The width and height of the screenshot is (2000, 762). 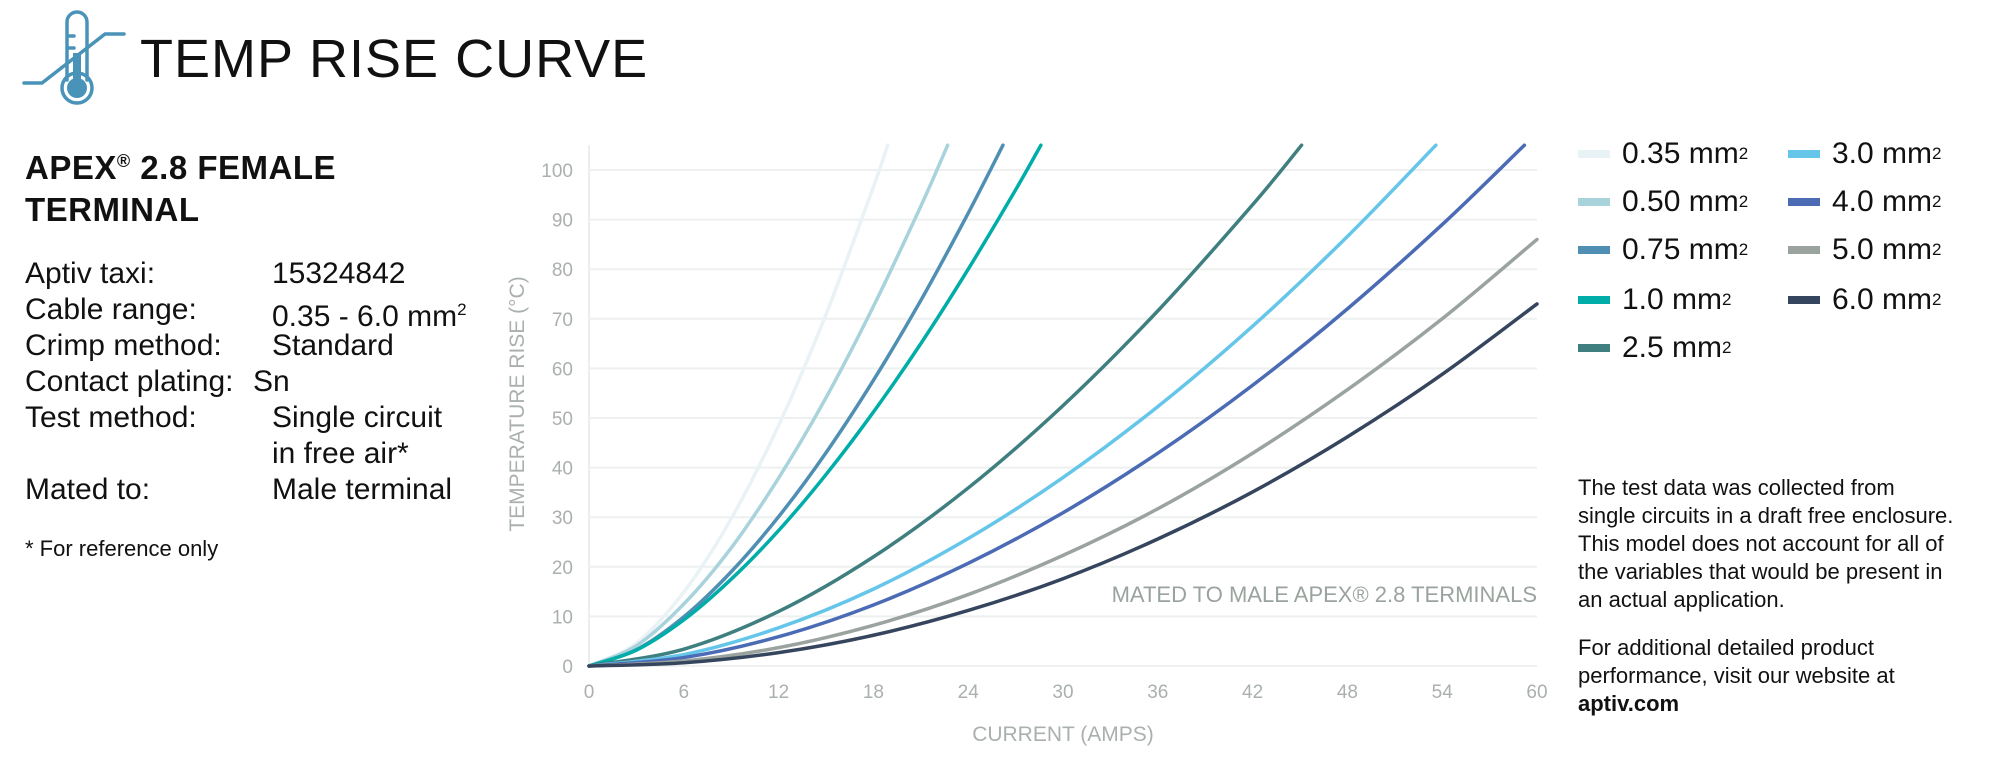 I want to click on x-tick-label: 0, so click(x=589, y=692).